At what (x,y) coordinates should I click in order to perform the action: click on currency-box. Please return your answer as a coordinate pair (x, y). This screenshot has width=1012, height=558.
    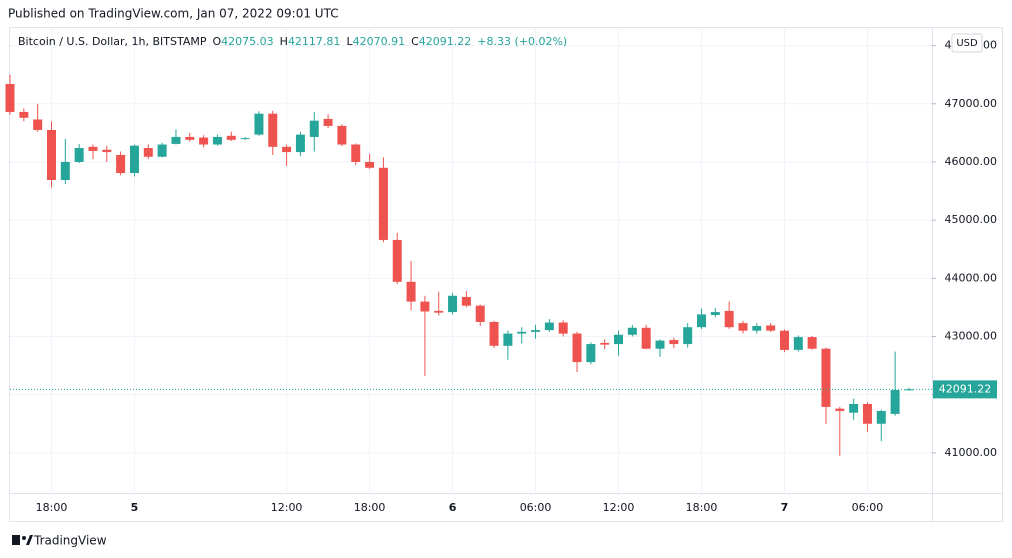
    Looking at the image, I should click on (967, 43).